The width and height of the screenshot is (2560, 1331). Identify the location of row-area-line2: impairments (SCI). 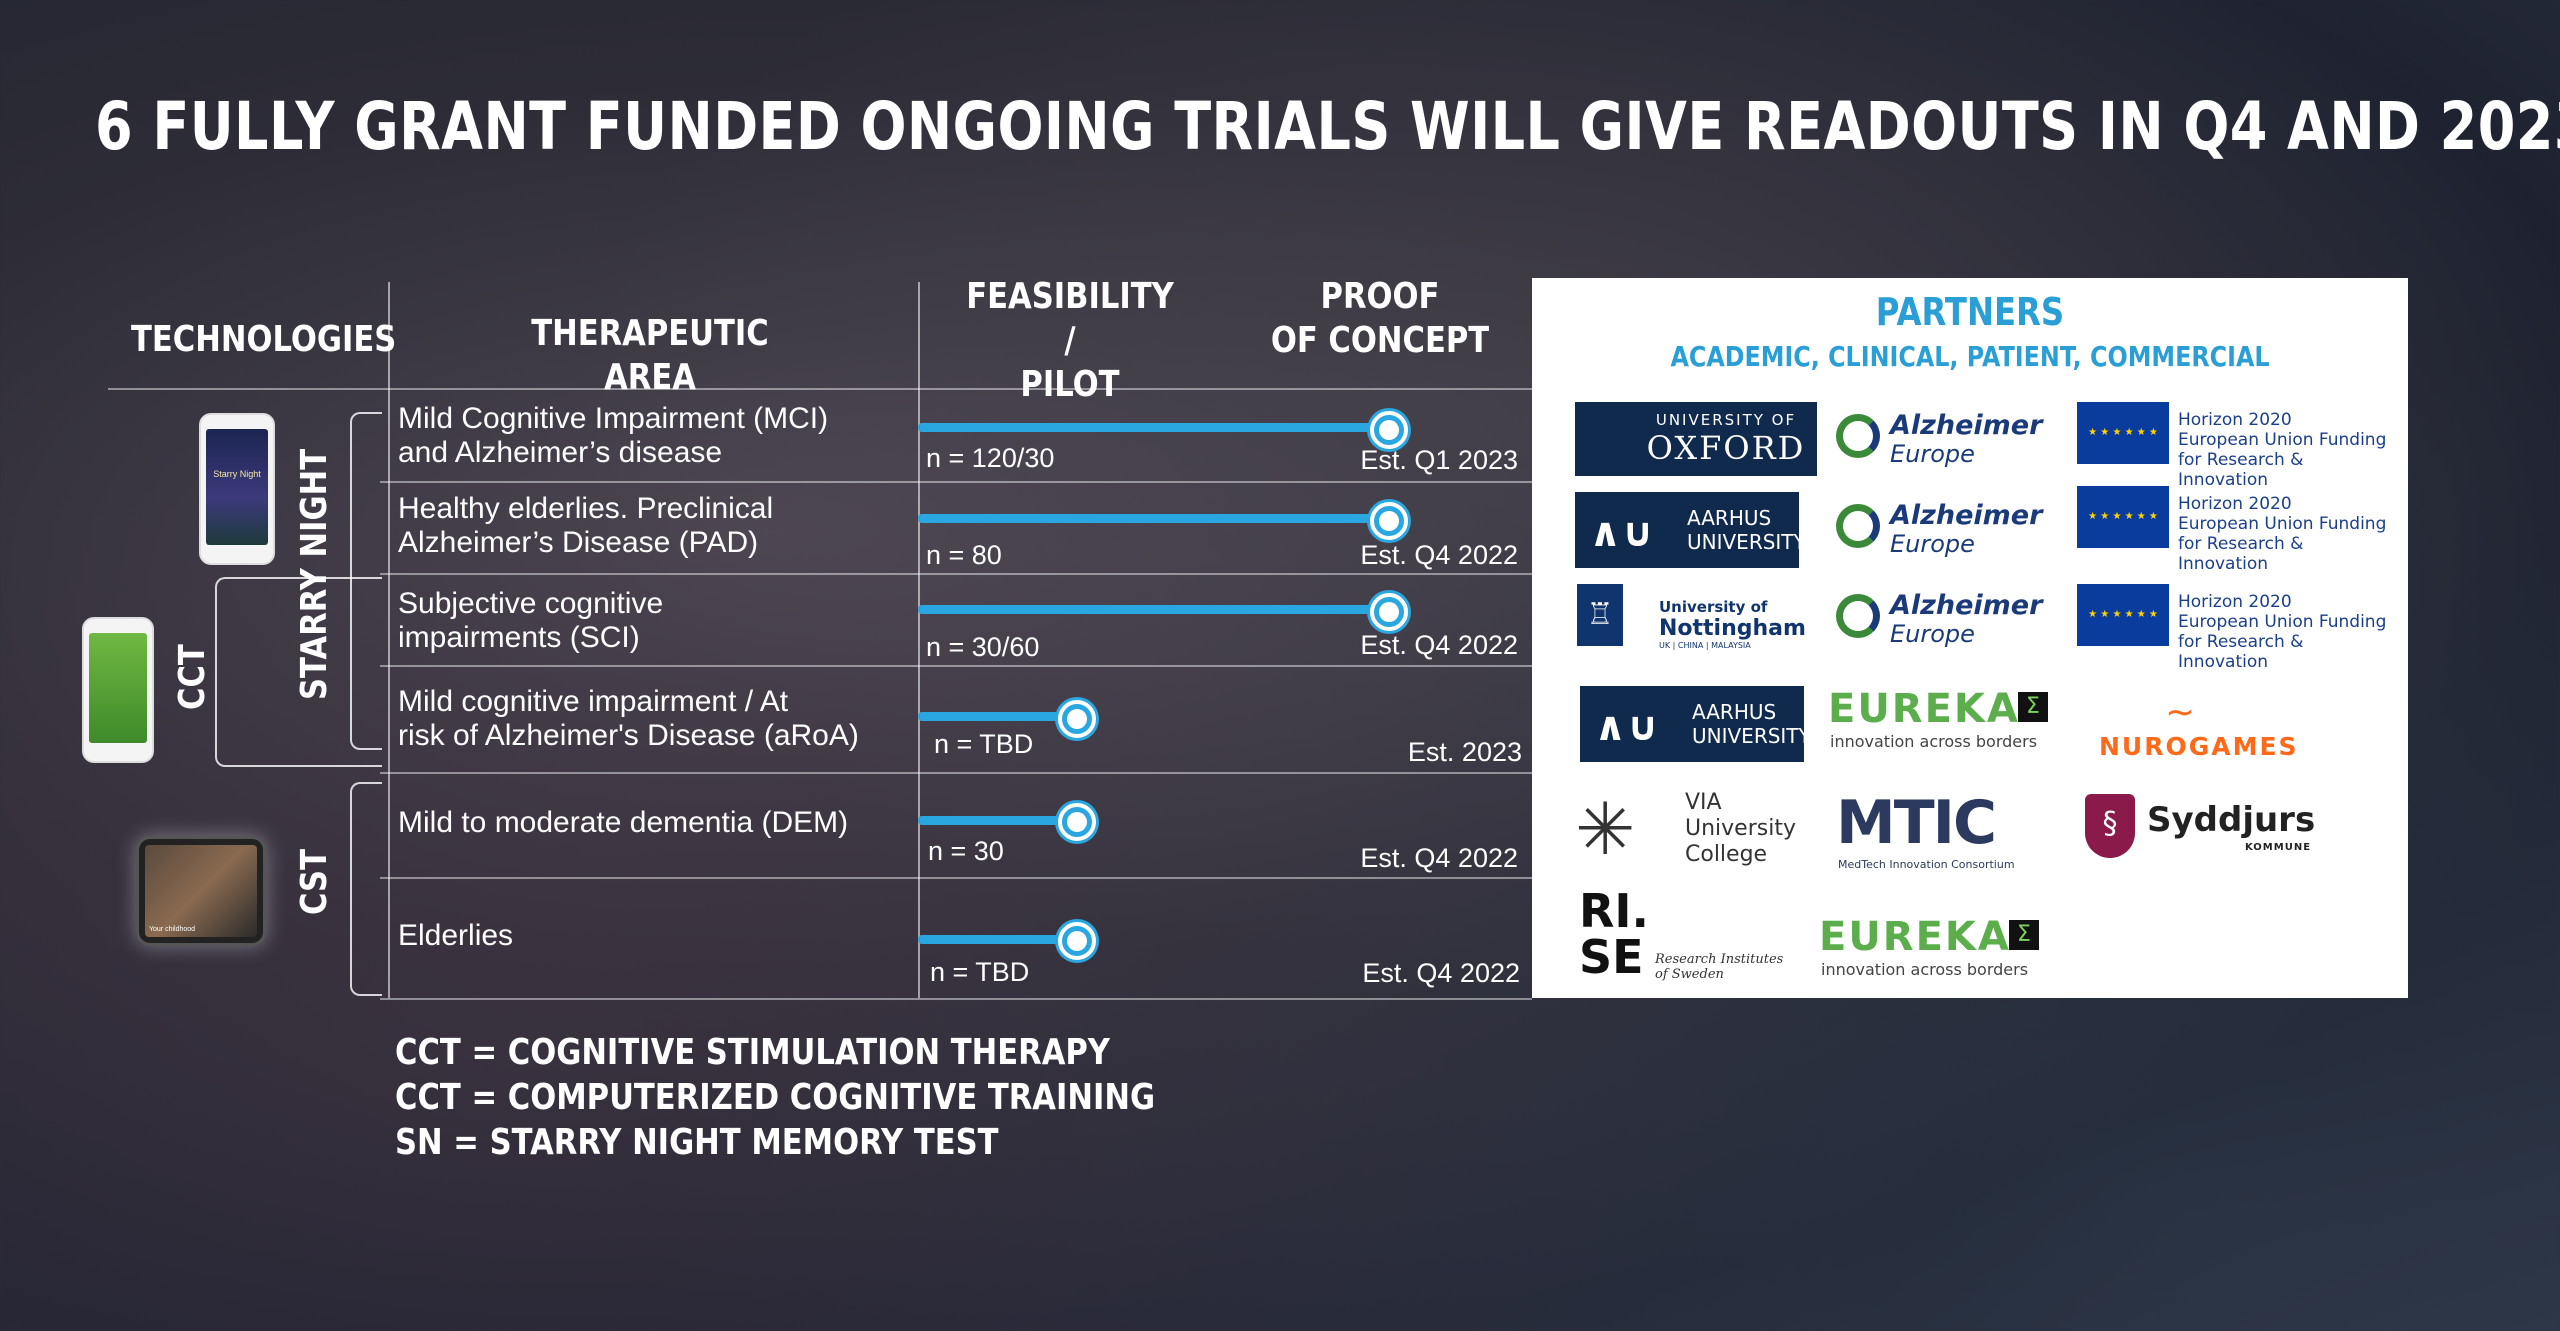
(519, 637).